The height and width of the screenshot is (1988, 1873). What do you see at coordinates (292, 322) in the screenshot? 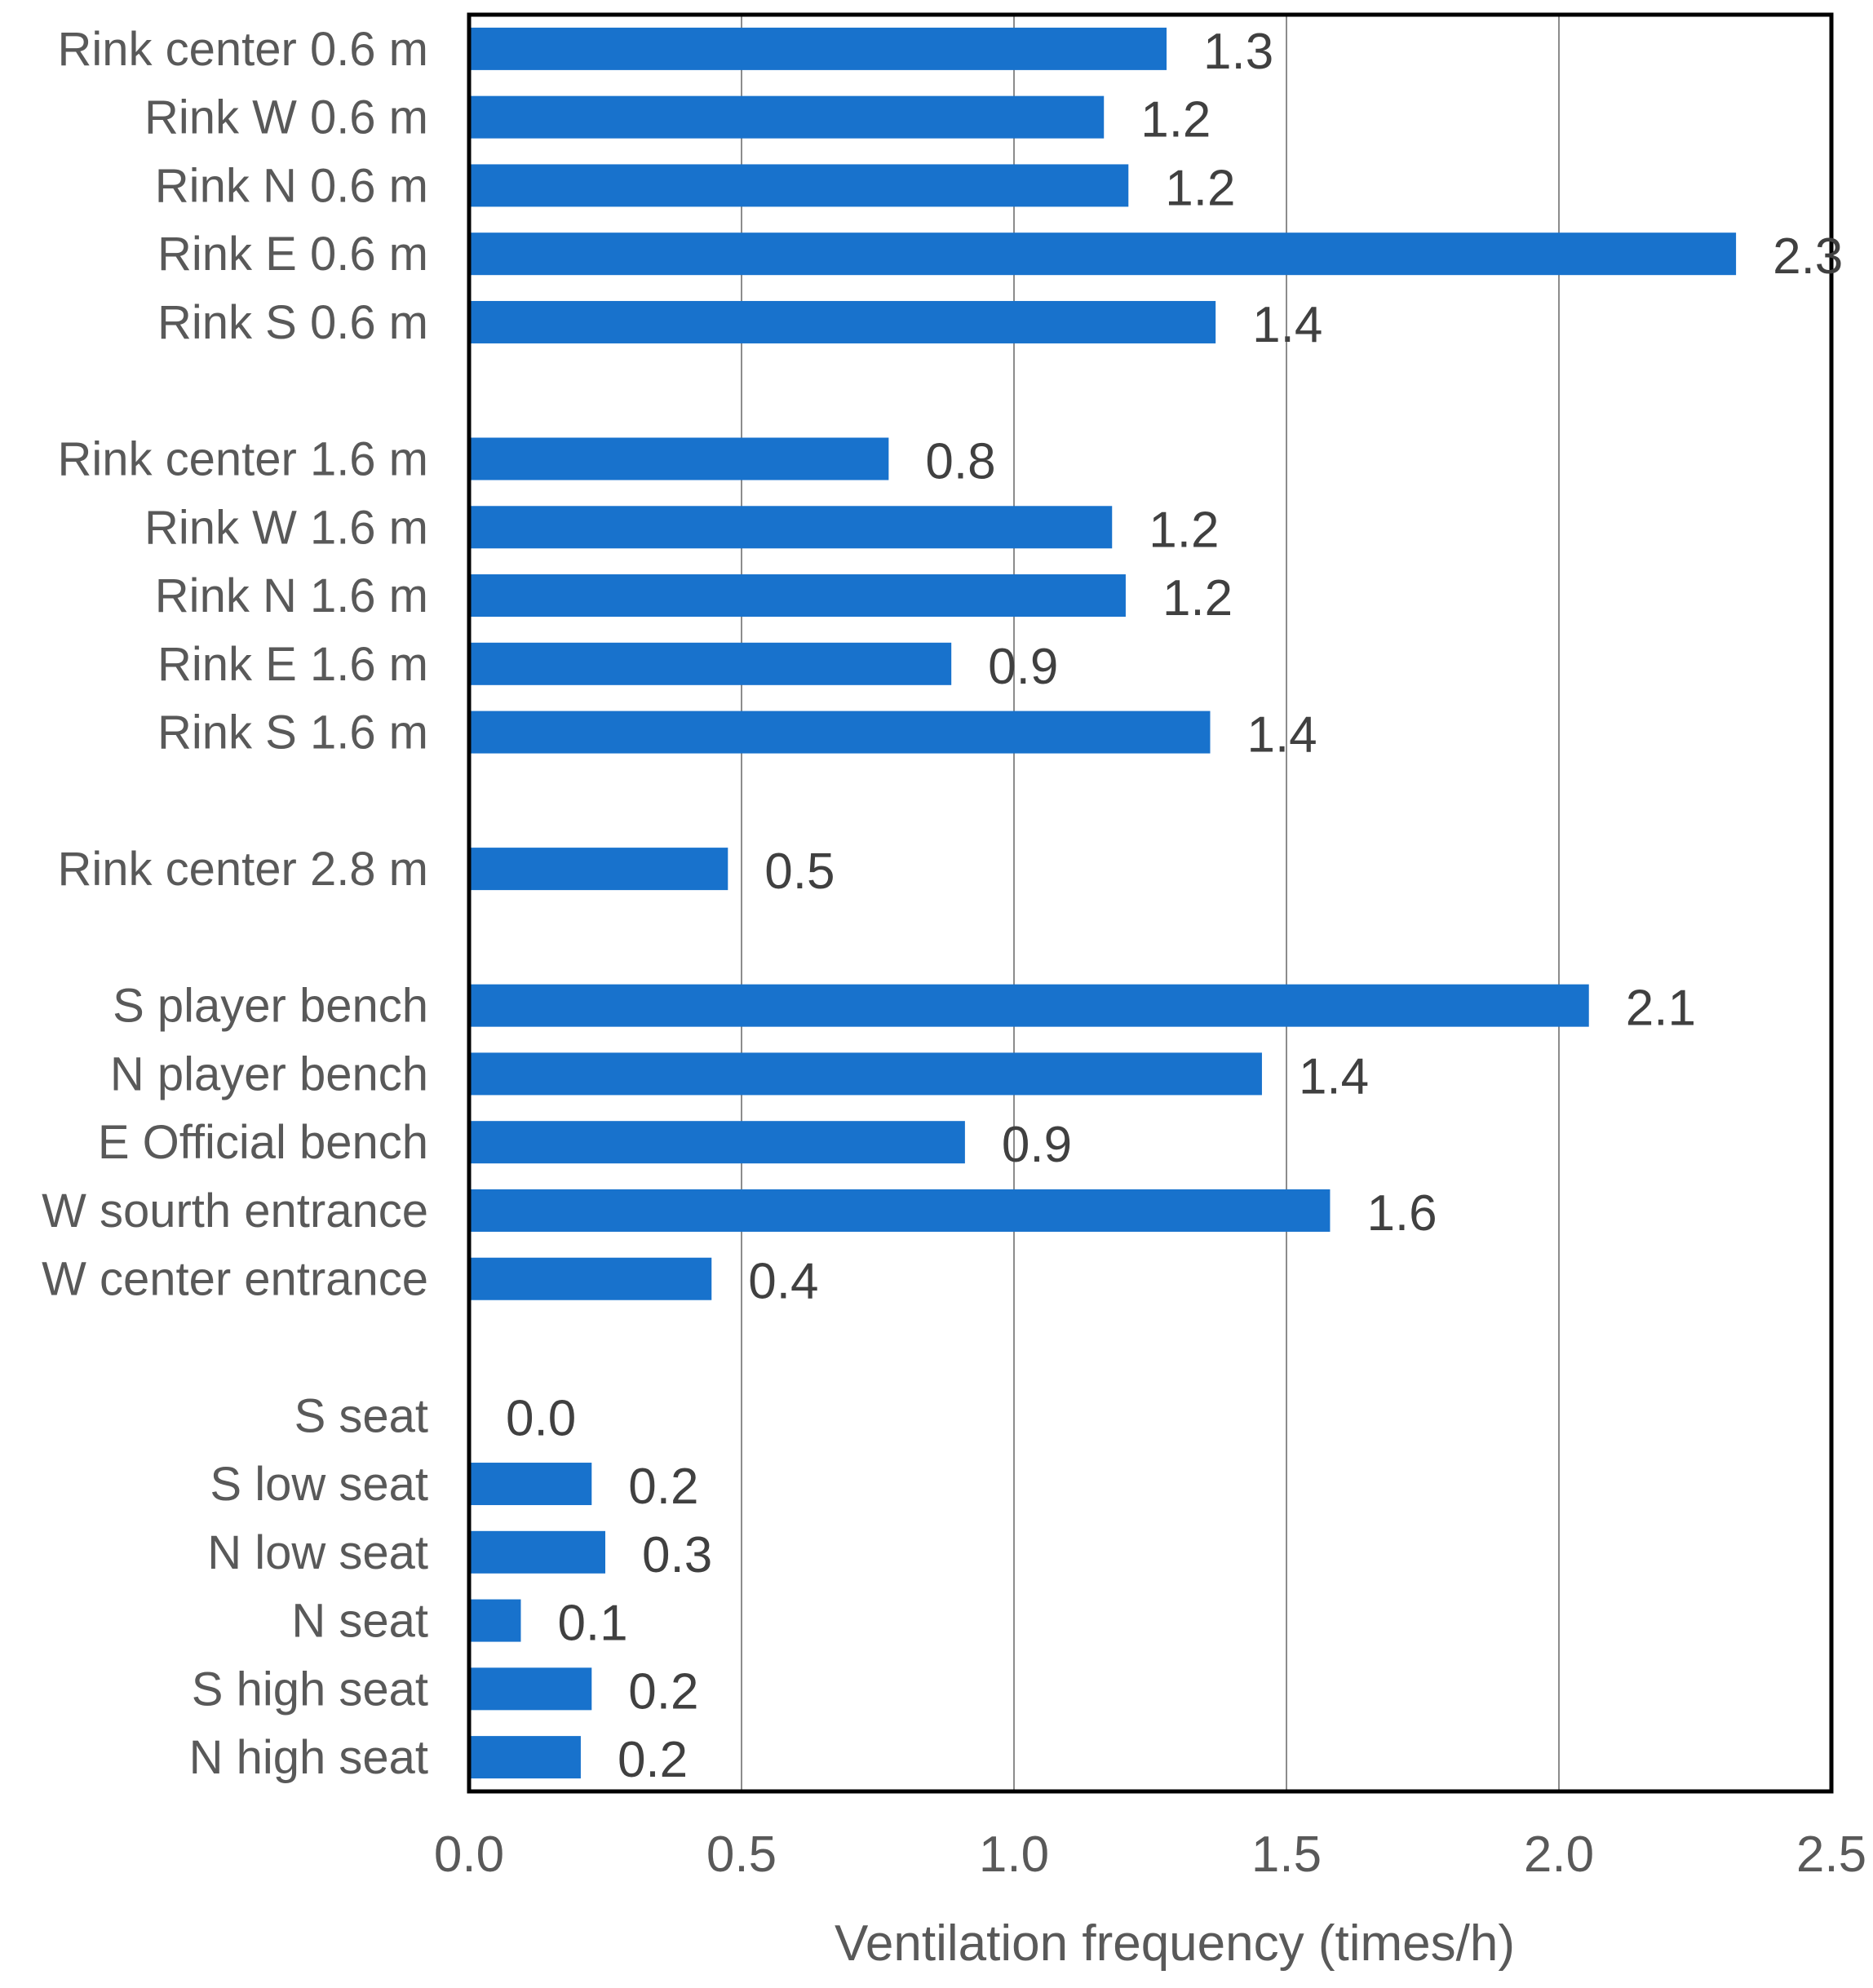
I see `category-label: Rink S 0.6 m` at bounding box center [292, 322].